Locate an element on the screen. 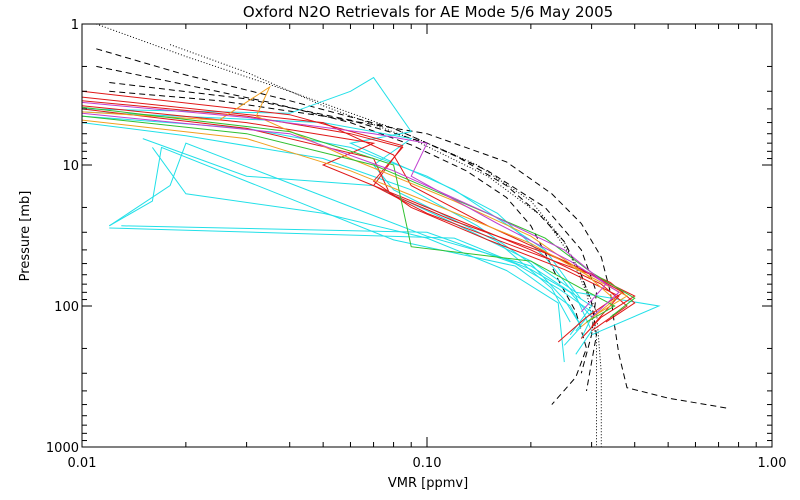 The height and width of the screenshot is (500, 800). y-tick-label: 1 is located at coordinates (75, 25).